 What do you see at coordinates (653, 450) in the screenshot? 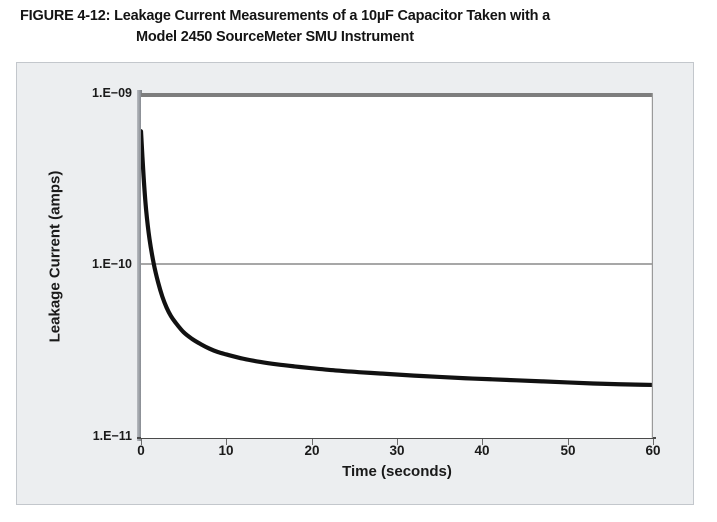
I see `x-tick-label-60: 60` at bounding box center [653, 450].